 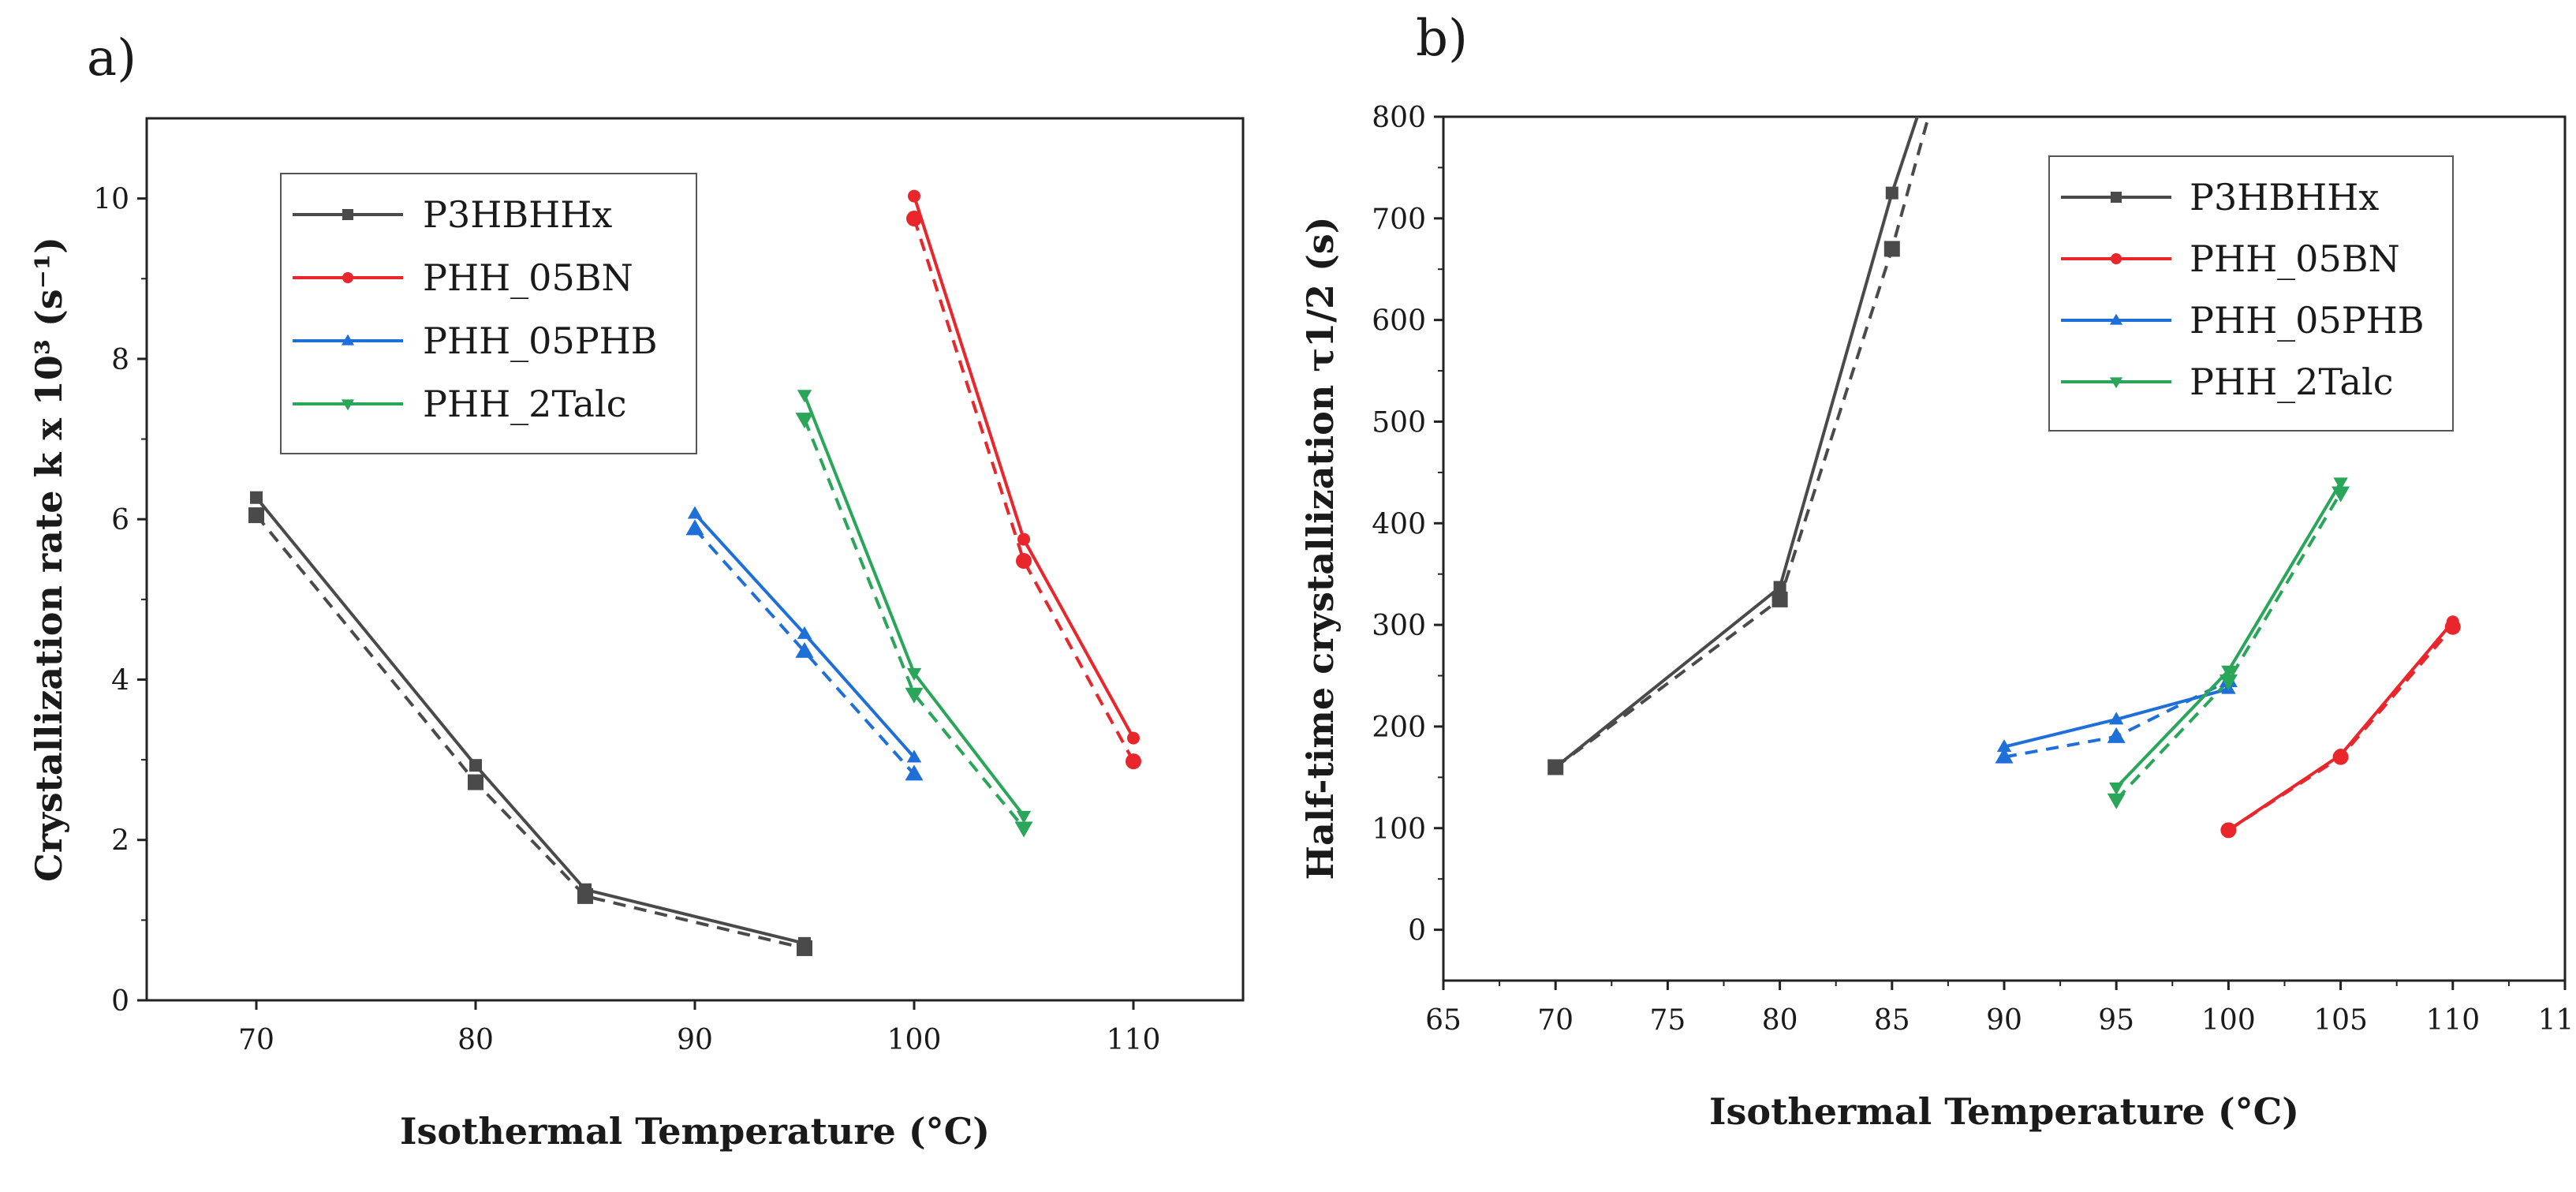 I want to click on legend-a: P3HBHHx PHH_05BN PHH_05PHB PHH_2Talc, so click(x=488, y=313).